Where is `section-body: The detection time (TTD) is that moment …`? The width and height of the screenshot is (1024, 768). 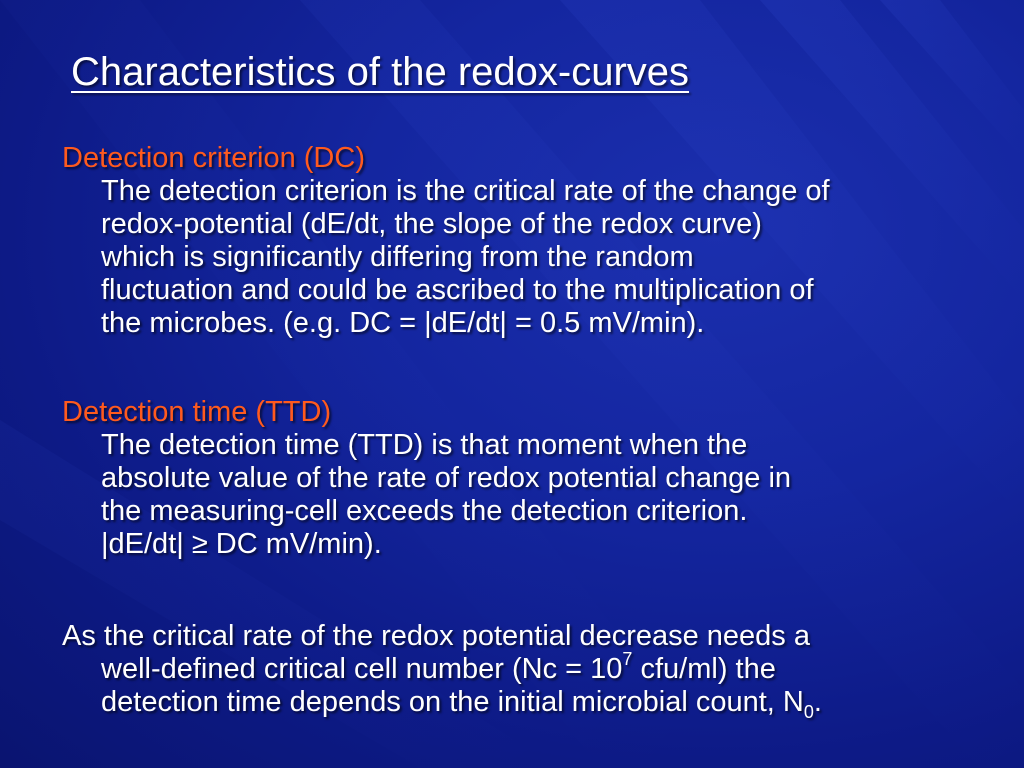
section-body: The detection time (TTD) is that moment … is located at coordinates (426, 495).